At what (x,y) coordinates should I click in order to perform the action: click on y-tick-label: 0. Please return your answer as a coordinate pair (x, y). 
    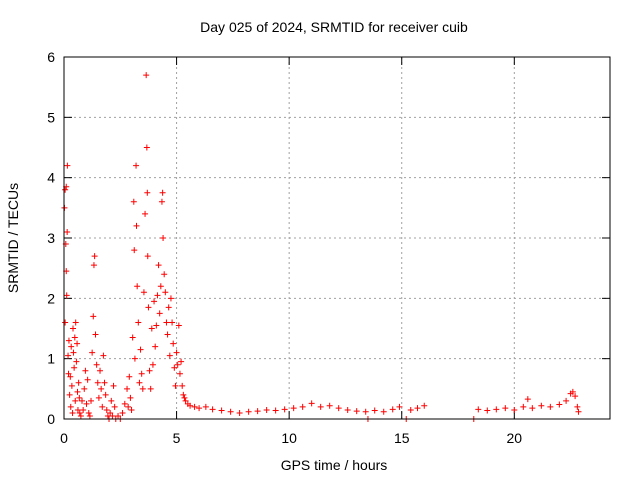
    Looking at the image, I should click on (51, 419).